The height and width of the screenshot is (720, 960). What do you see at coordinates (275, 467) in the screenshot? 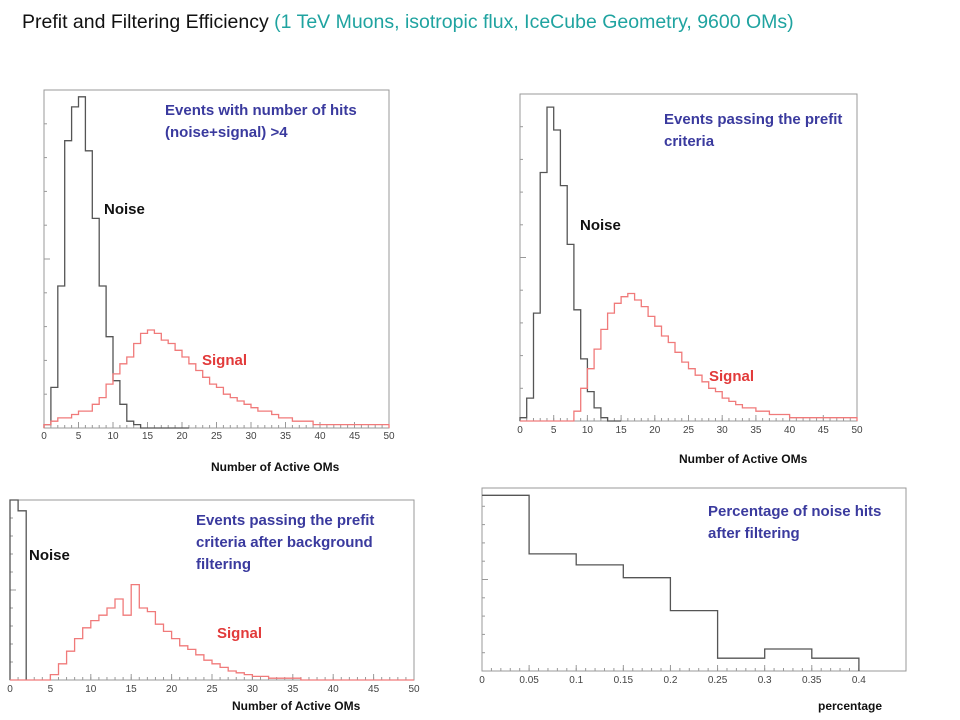
I see `panel1-xlabel: Number of Active OMs` at bounding box center [275, 467].